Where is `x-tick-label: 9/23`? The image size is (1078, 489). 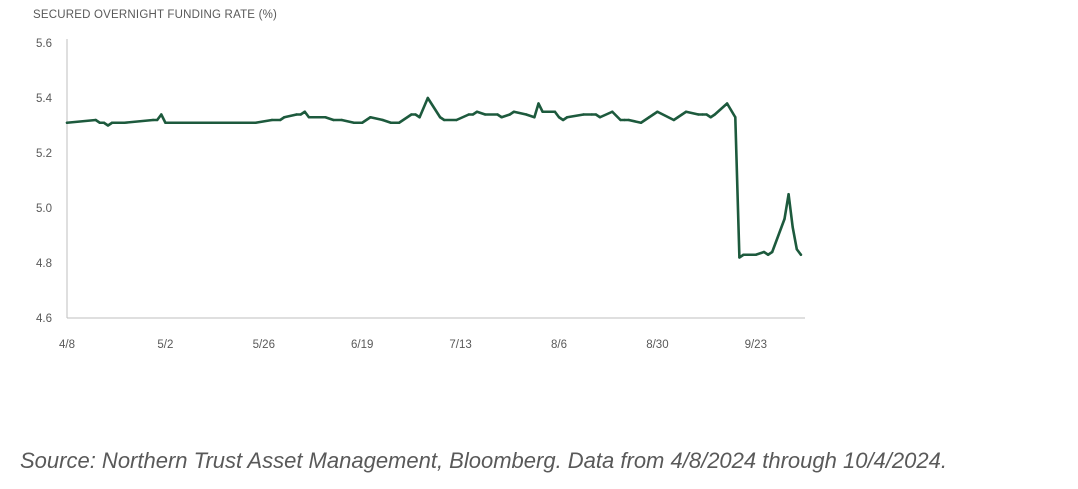 x-tick-label: 9/23 is located at coordinates (756, 345).